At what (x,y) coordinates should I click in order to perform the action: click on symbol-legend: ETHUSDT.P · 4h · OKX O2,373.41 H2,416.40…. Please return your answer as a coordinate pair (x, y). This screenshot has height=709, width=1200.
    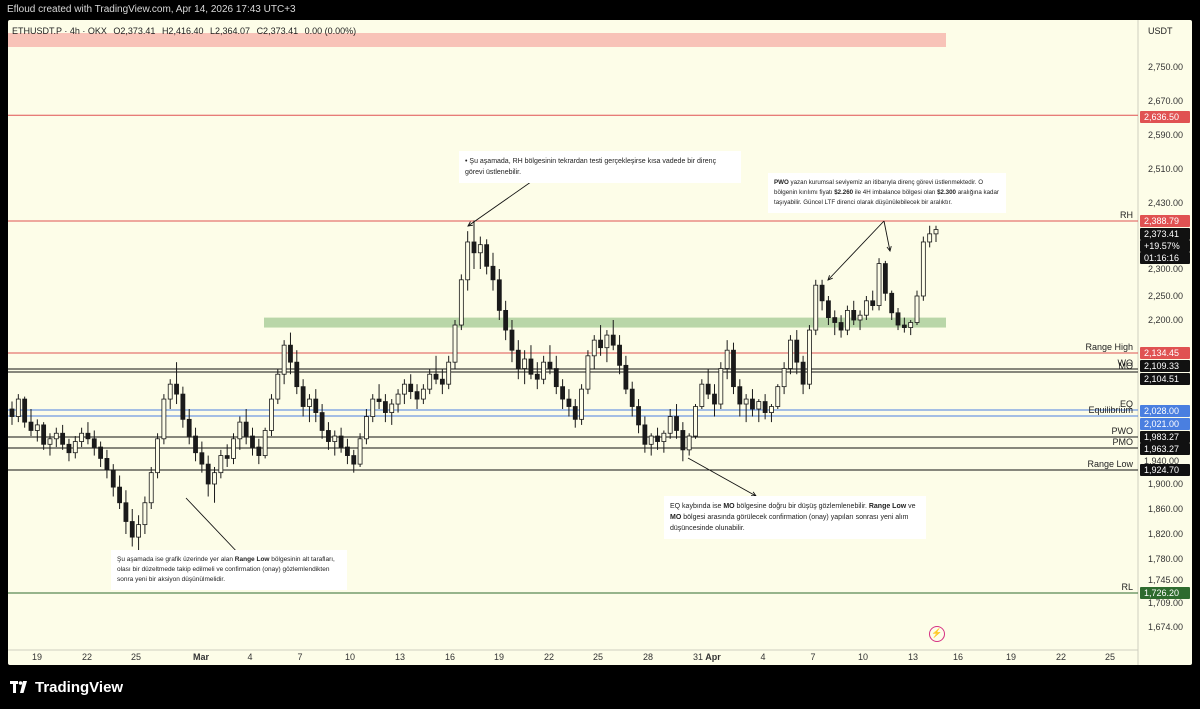
    Looking at the image, I should click on (186, 31).